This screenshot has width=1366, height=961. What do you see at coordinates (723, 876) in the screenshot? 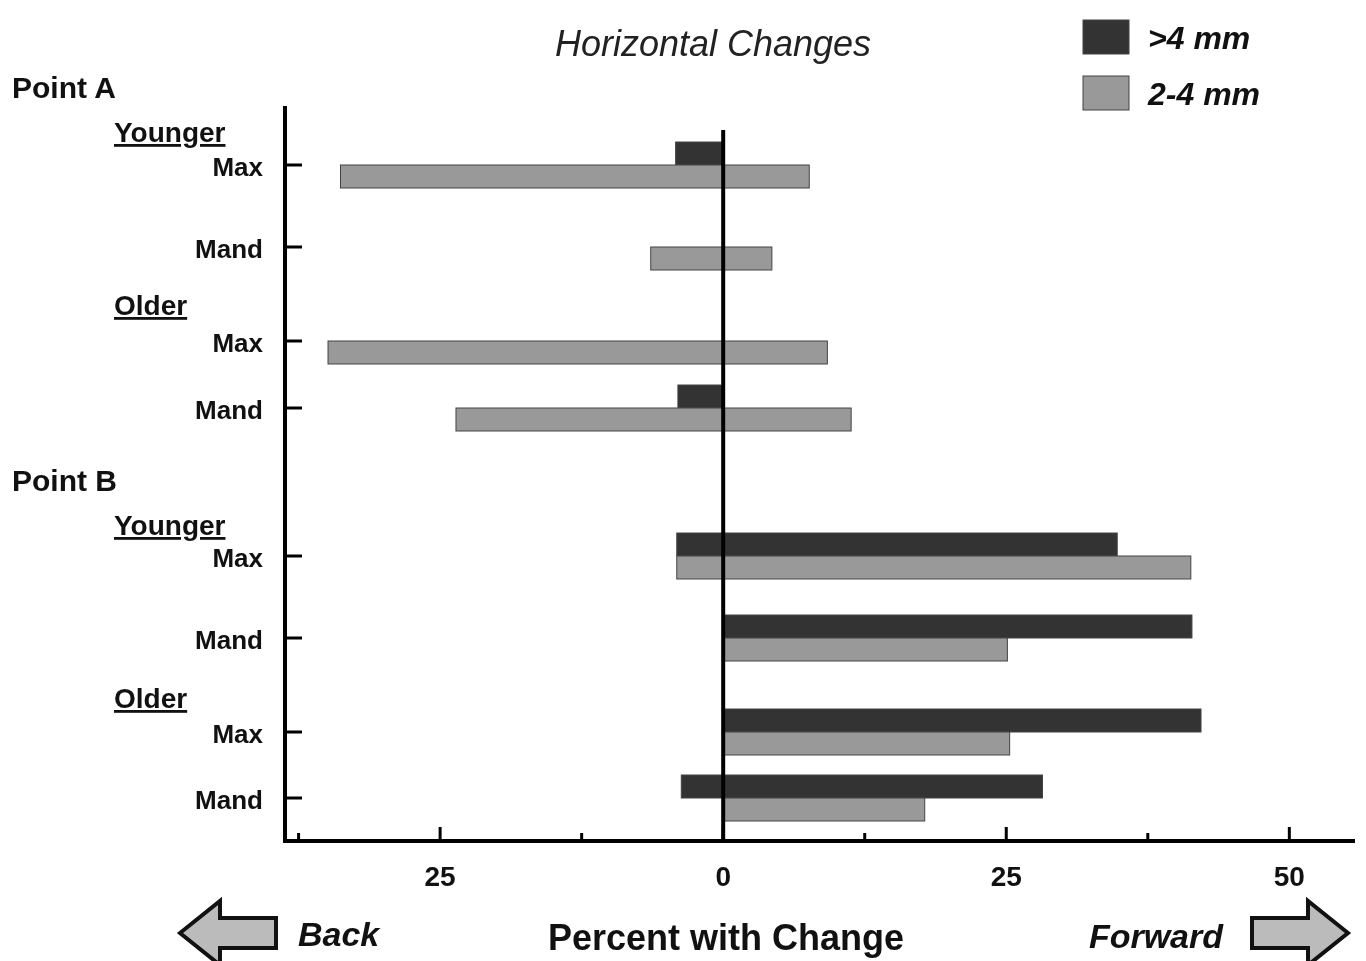
I see `x-tick-label: 0` at bounding box center [723, 876].